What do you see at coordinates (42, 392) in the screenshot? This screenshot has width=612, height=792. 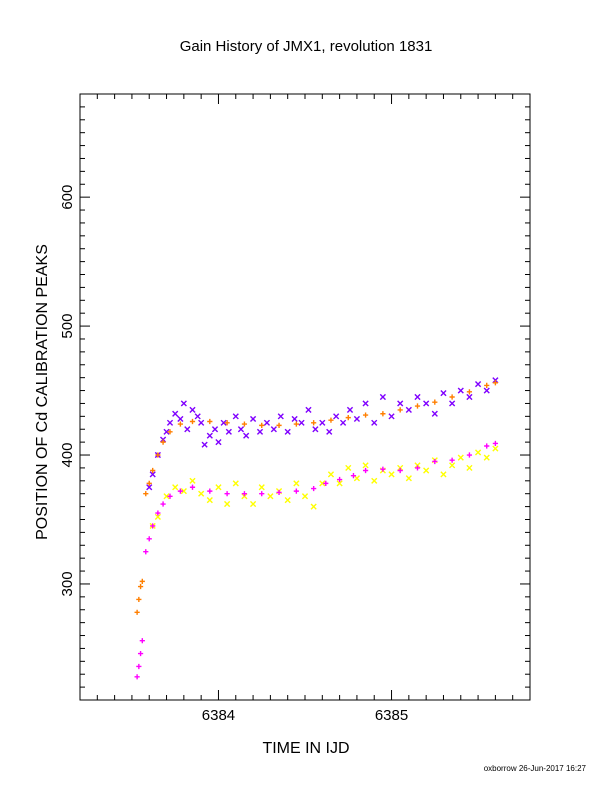 I see `y-axis-label: POSITION OF Cd CALIBRATION PEAKS` at bounding box center [42, 392].